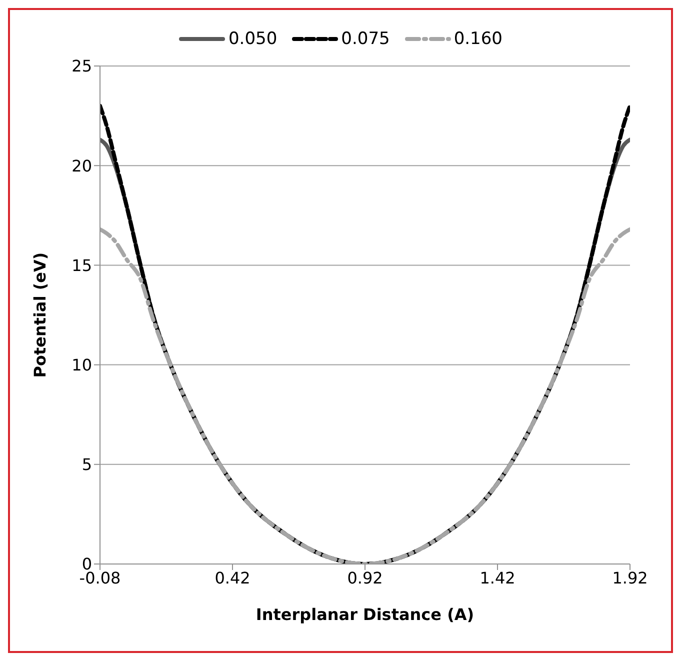 This screenshot has width=687, height=663. Describe the element at coordinates (478, 39) in the screenshot. I see `legend-label: 0.160` at that location.